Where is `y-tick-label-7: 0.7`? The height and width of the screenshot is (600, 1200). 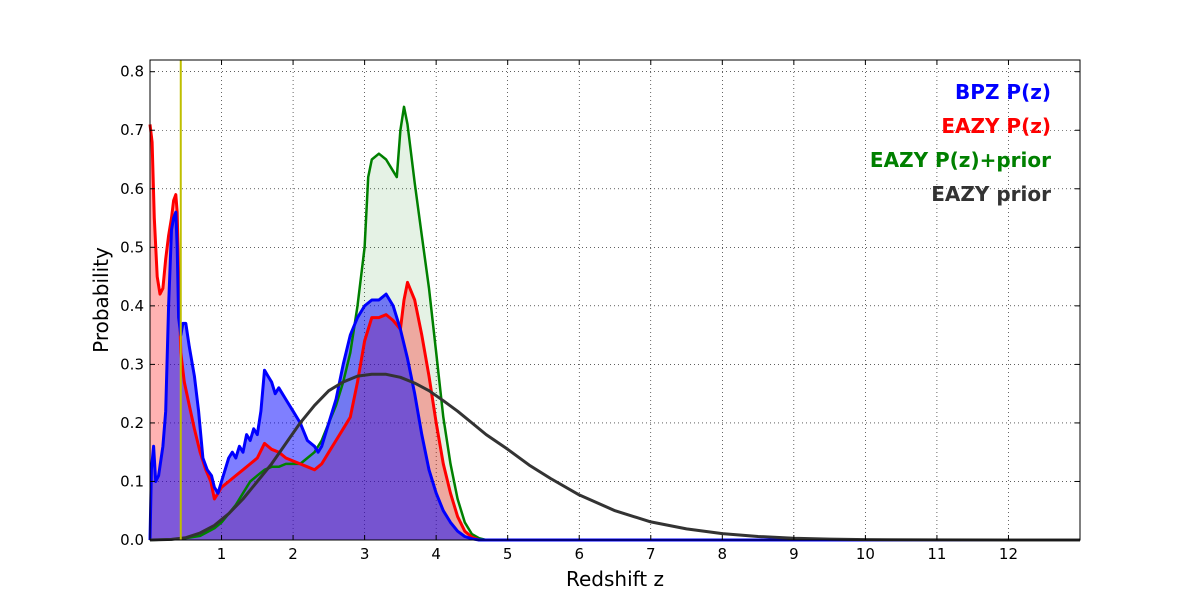 y-tick-label-7: 0.7 is located at coordinates (132, 130).